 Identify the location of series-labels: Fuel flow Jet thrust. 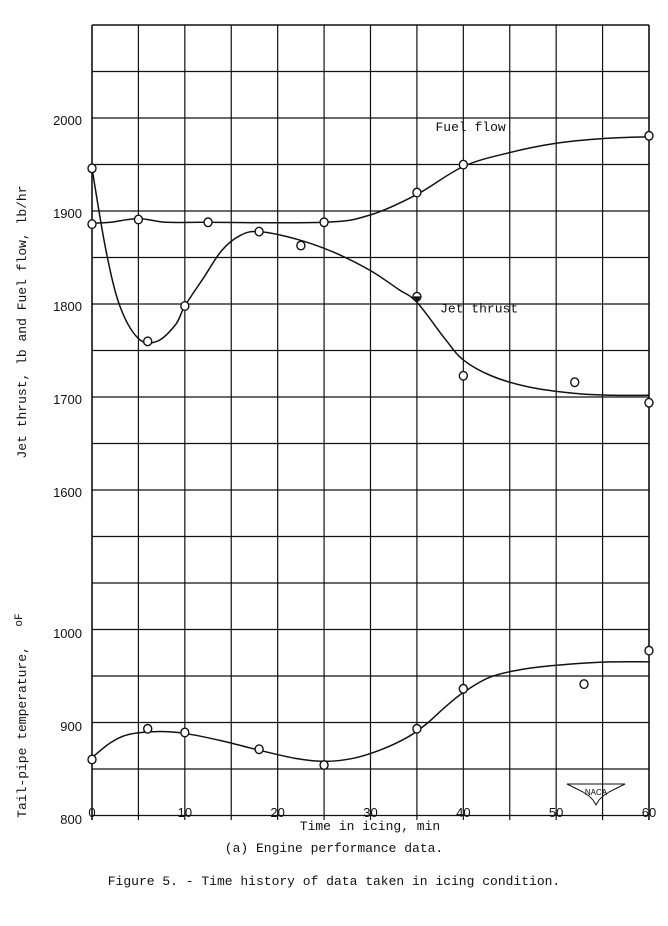
(476, 218).